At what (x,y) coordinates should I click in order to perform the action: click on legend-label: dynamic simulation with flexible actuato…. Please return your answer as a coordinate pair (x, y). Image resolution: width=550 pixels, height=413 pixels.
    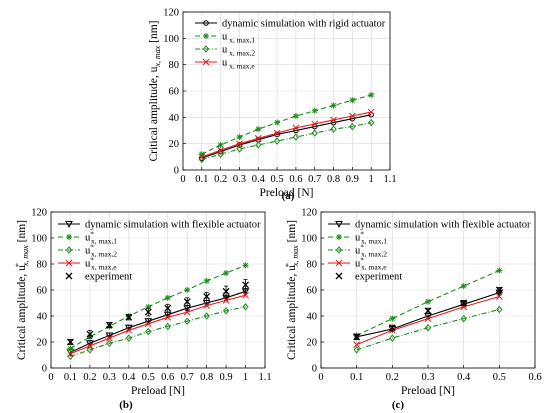
    Looking at the image, I should click on (443, 225).